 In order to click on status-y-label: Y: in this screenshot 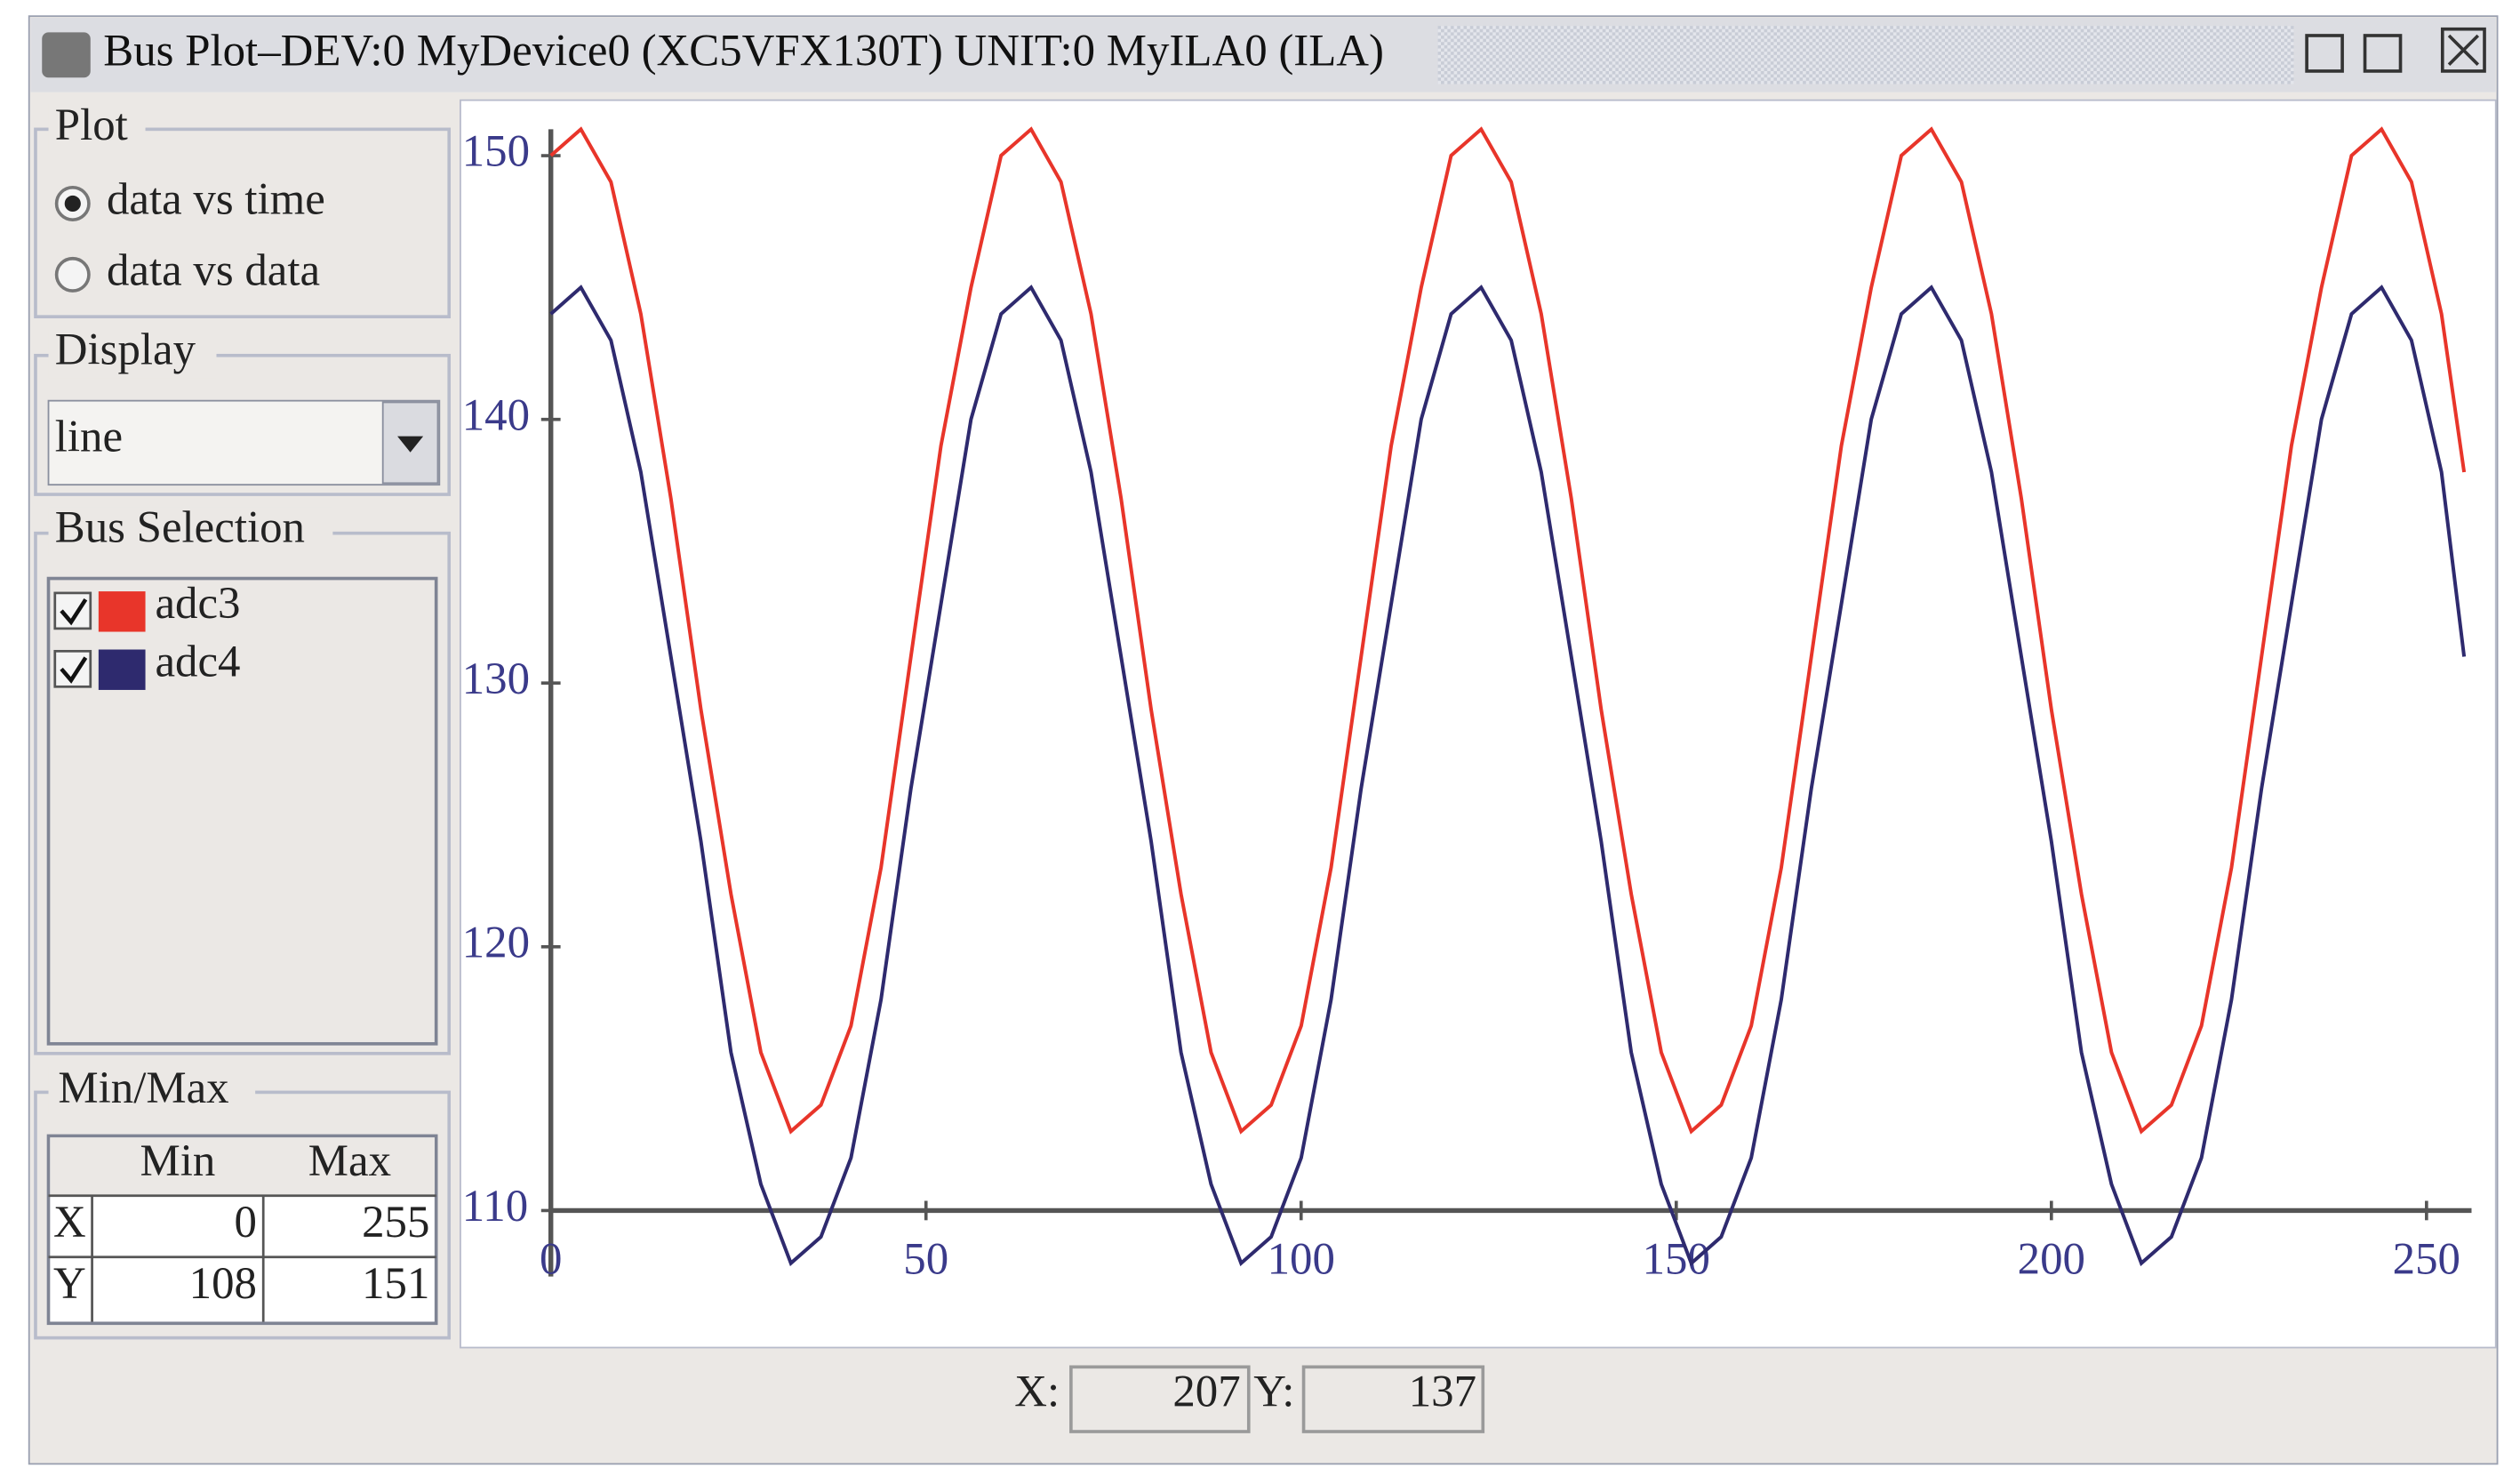, I will do `click(1273, 1392)`.